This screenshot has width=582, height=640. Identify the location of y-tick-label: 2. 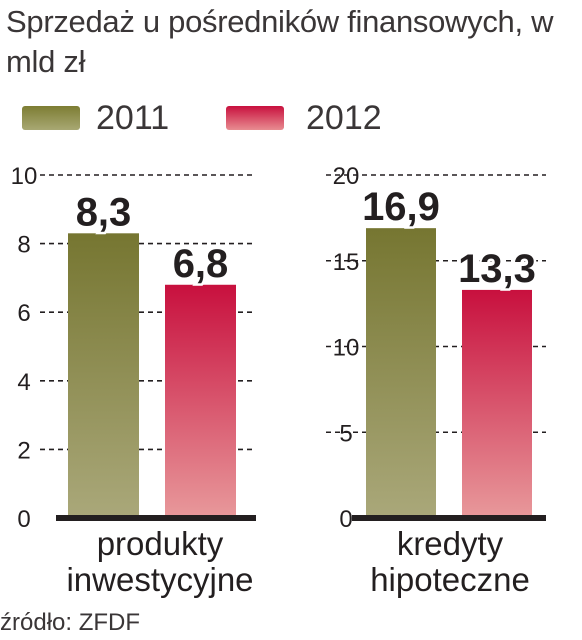
(23, 450).